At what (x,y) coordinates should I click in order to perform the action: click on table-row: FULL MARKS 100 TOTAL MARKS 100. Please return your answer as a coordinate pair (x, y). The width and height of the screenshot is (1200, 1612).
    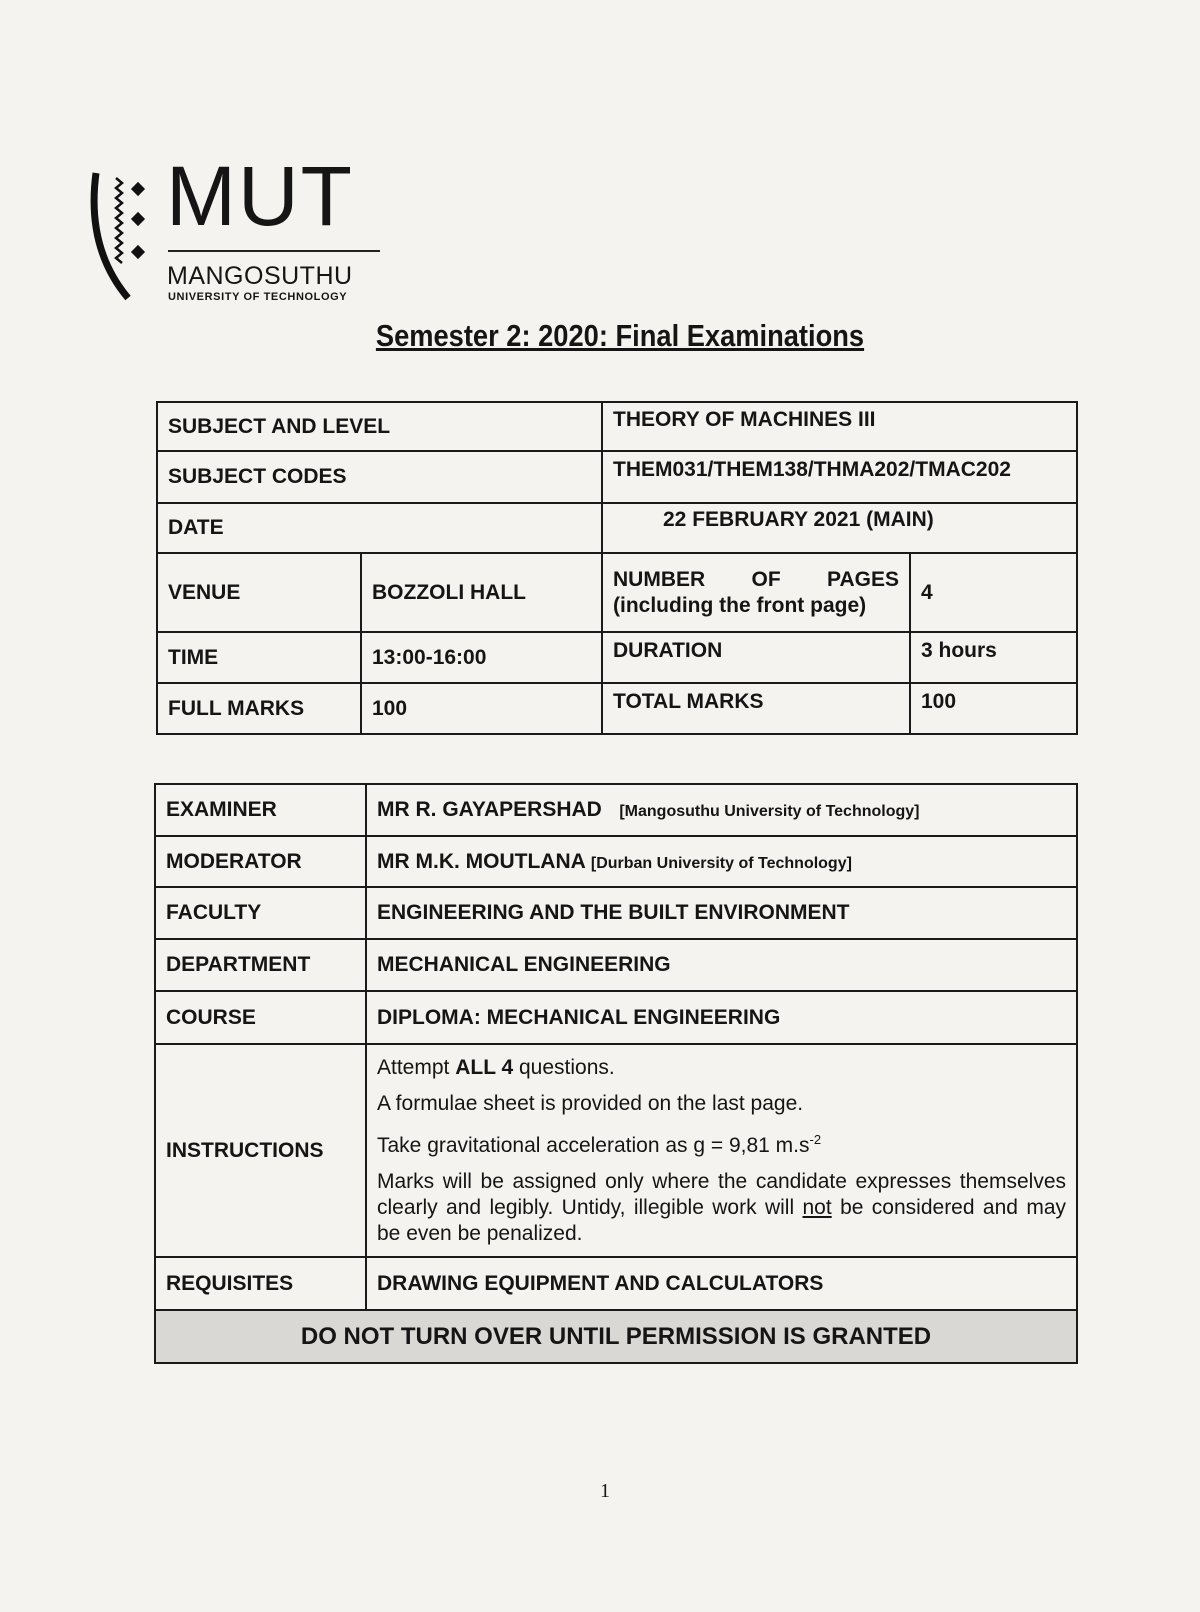
    Looking at the image, I should click on (617, 708).